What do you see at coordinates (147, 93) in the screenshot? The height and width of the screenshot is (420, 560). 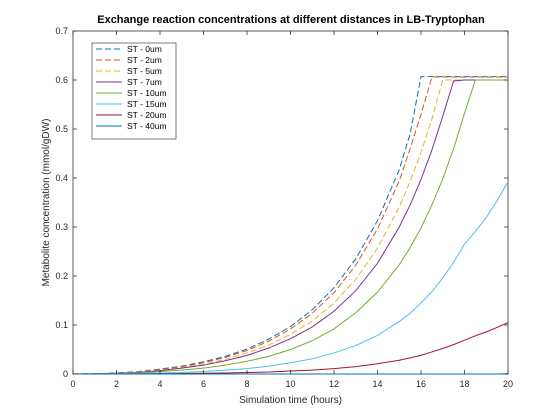 I see `legend-label-4: ST - 10um` at bounding box center [147, 93].